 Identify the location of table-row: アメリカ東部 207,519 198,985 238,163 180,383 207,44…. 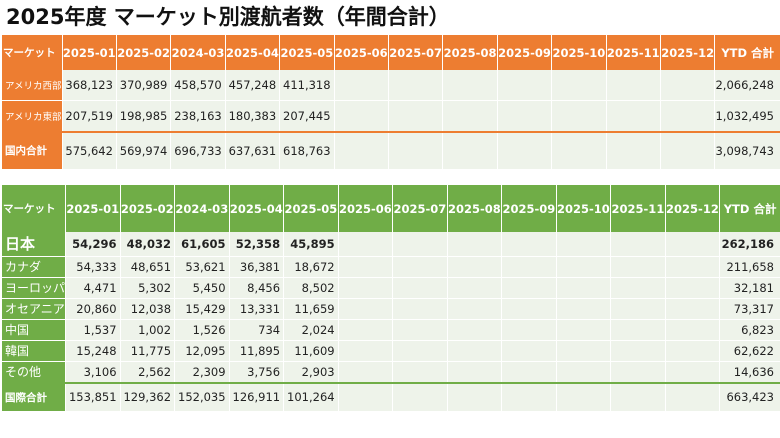
(391, 116).